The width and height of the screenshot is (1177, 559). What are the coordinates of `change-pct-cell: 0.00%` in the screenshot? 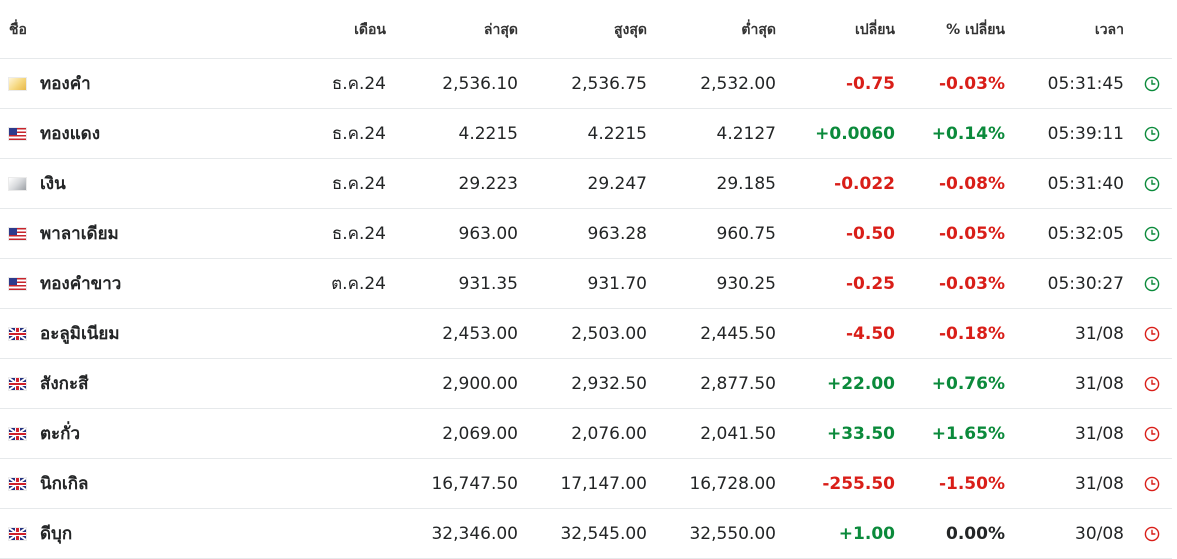 It's located at (975, 533).